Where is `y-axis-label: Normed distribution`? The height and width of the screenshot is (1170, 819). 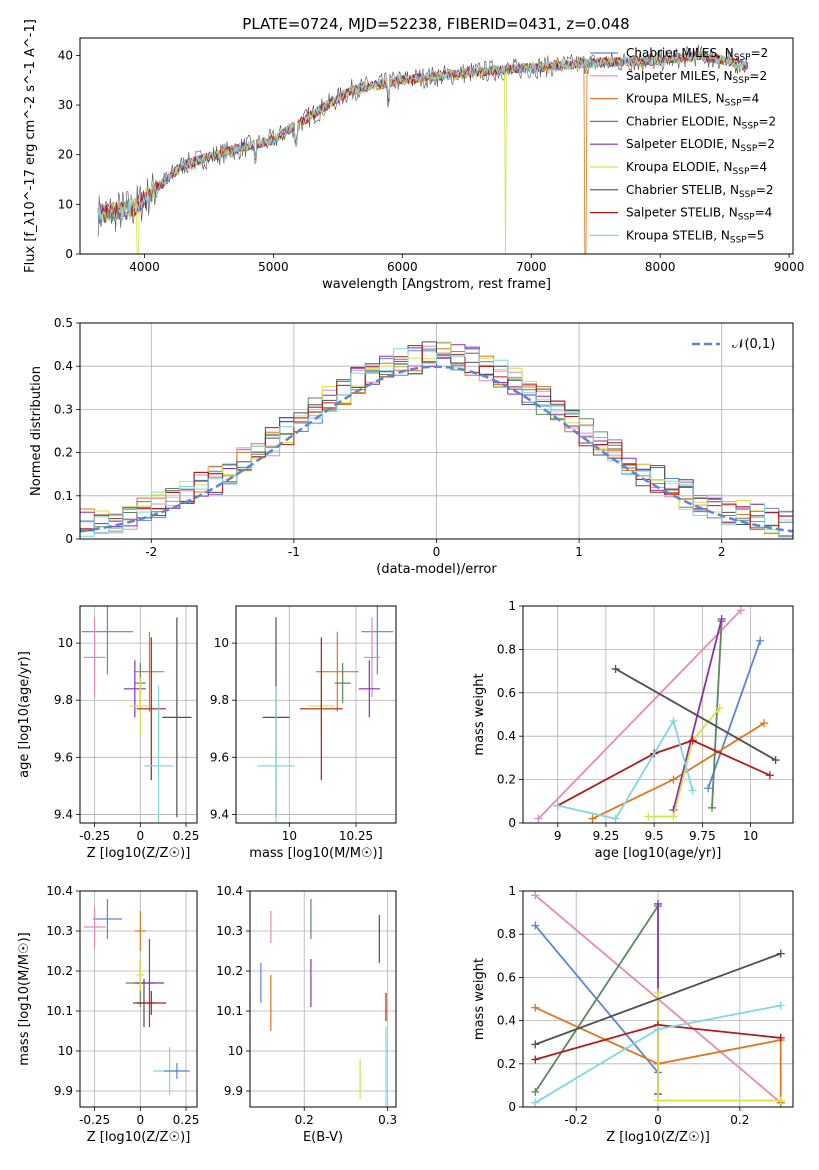 y-axis-label: Normed distribution is located at coordinates (36, 431).